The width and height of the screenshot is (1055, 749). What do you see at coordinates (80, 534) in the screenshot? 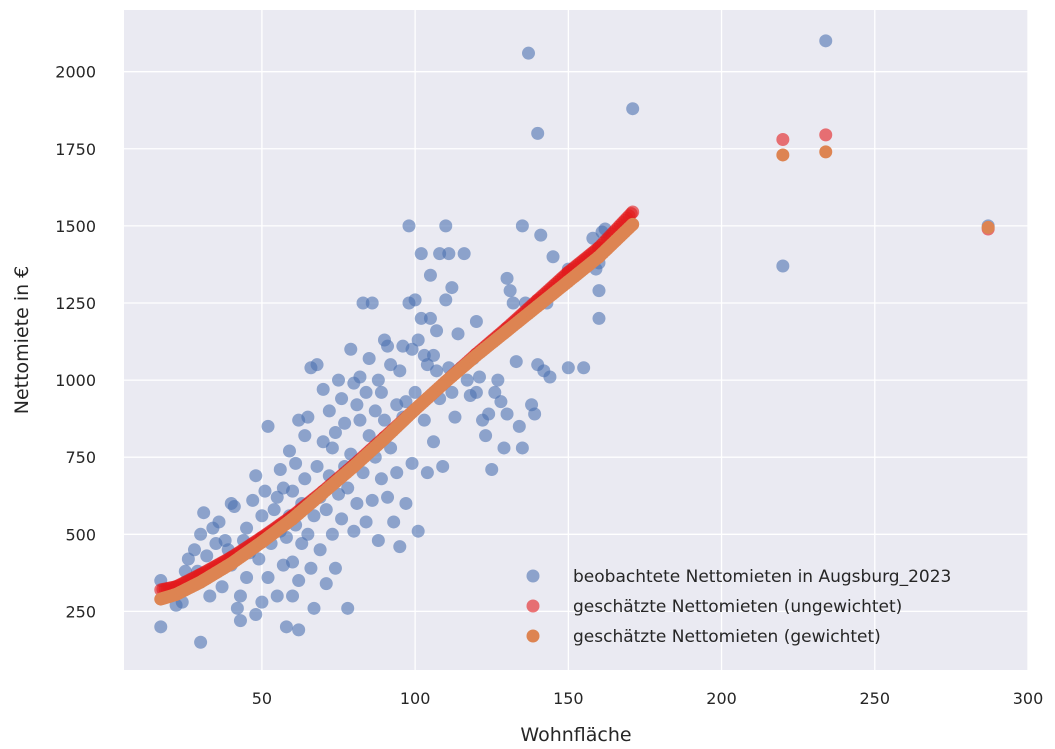
I see `y-tick-label: 500` at bounding box center [80, 534].